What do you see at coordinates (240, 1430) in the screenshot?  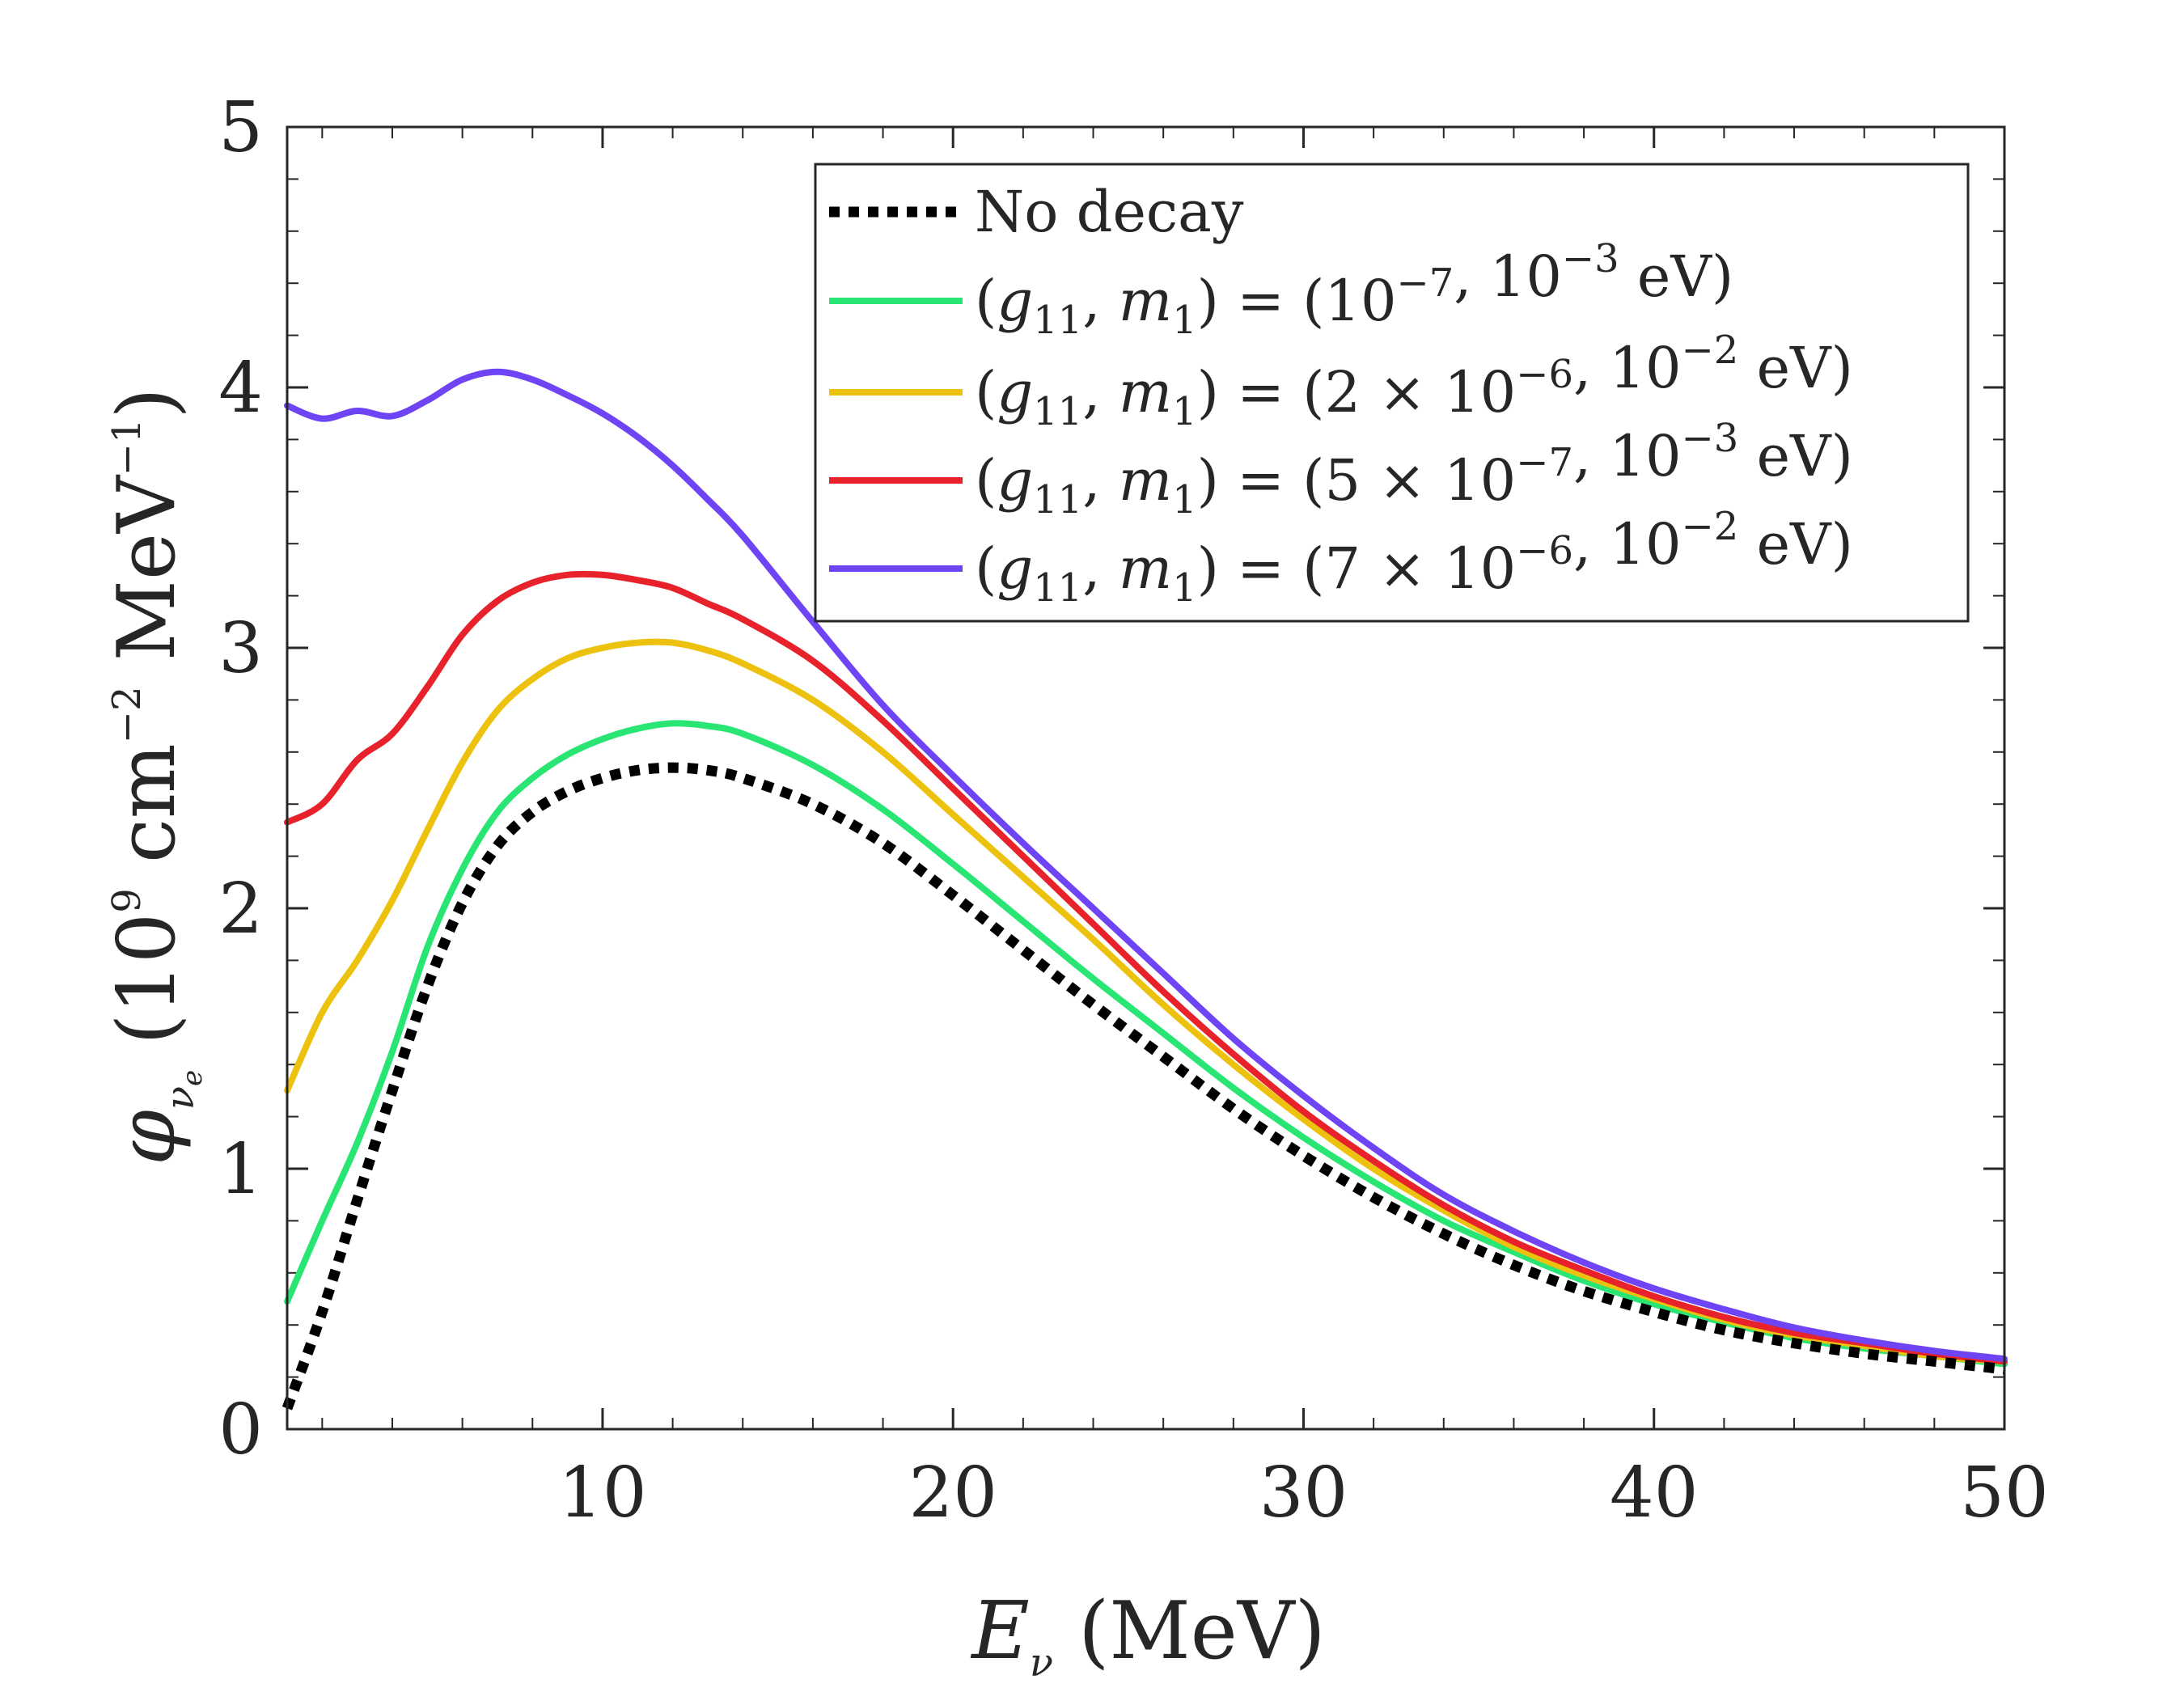 I see `y-tick-label: 0` at bounding box center [240, 1430].